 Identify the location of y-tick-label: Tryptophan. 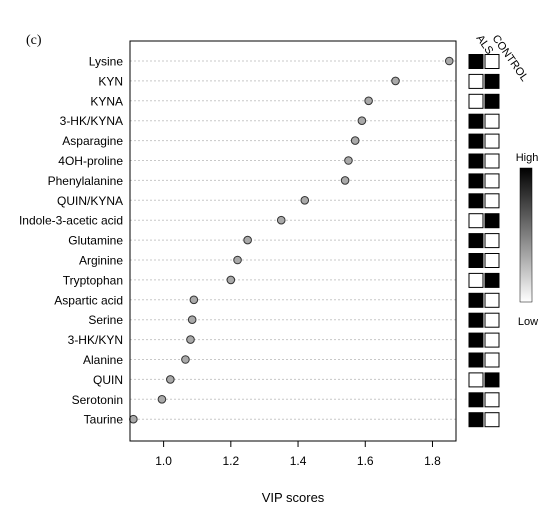
(93, 280).